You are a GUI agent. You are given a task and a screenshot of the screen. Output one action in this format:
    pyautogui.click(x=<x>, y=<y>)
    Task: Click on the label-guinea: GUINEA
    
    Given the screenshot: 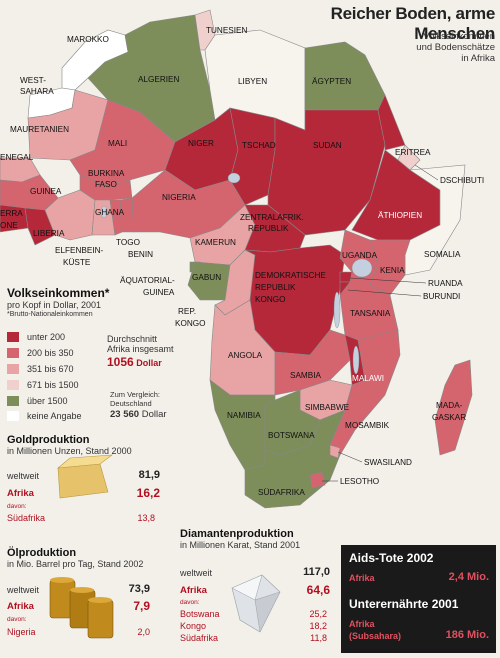 What is the action you would take?
    pyautogui.click(x=46, y=191)
    